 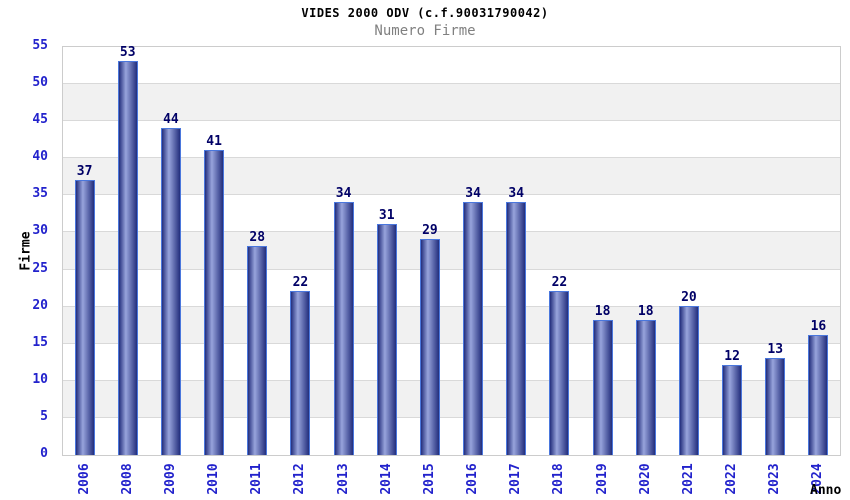 What do you see at coordinates (40, 194) in the screenshot?
I see `y-tick-label: 35` at bounding box center [40, 194].